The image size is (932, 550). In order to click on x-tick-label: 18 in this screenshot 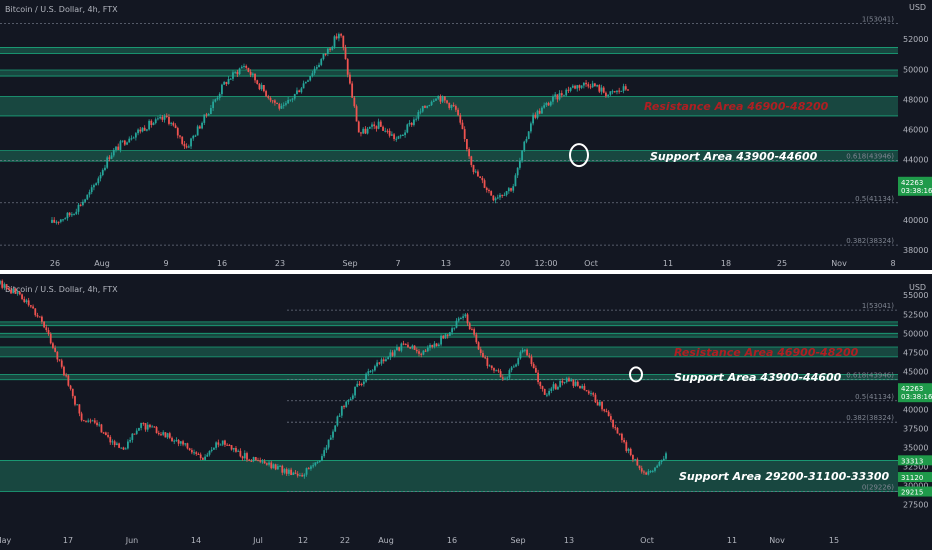, I will do `click(726, 263)`.